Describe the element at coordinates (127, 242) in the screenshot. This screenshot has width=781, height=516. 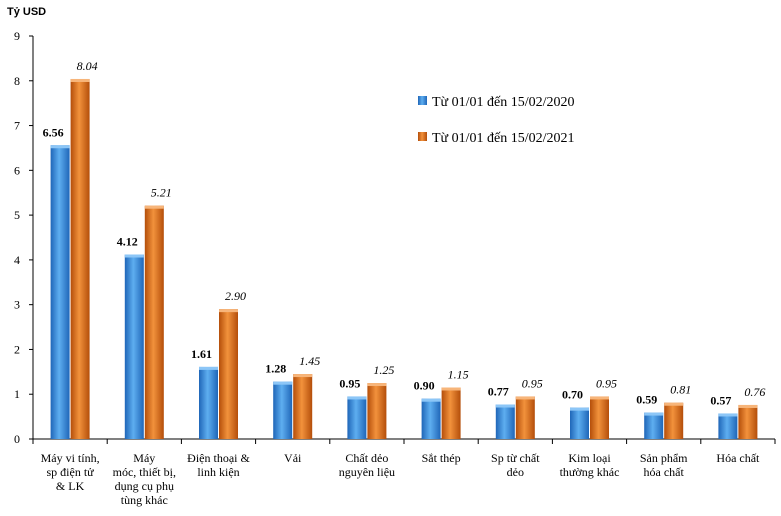
I see `data-label-series-1: 4.12` at that location.